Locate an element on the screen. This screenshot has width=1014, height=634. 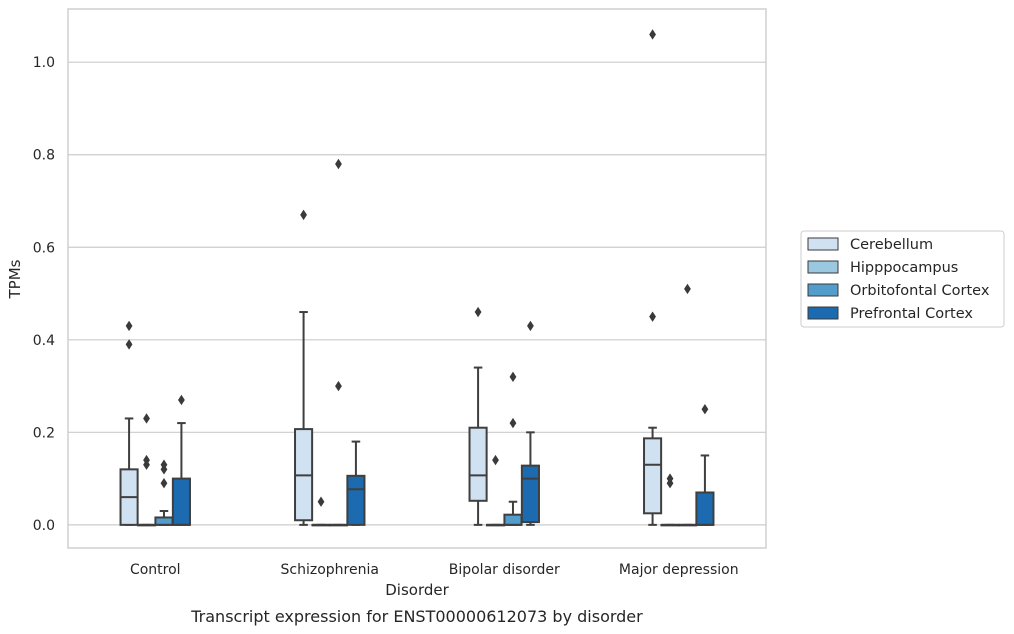
legend-label: Cerebellum is located at coordinates (891, 245).